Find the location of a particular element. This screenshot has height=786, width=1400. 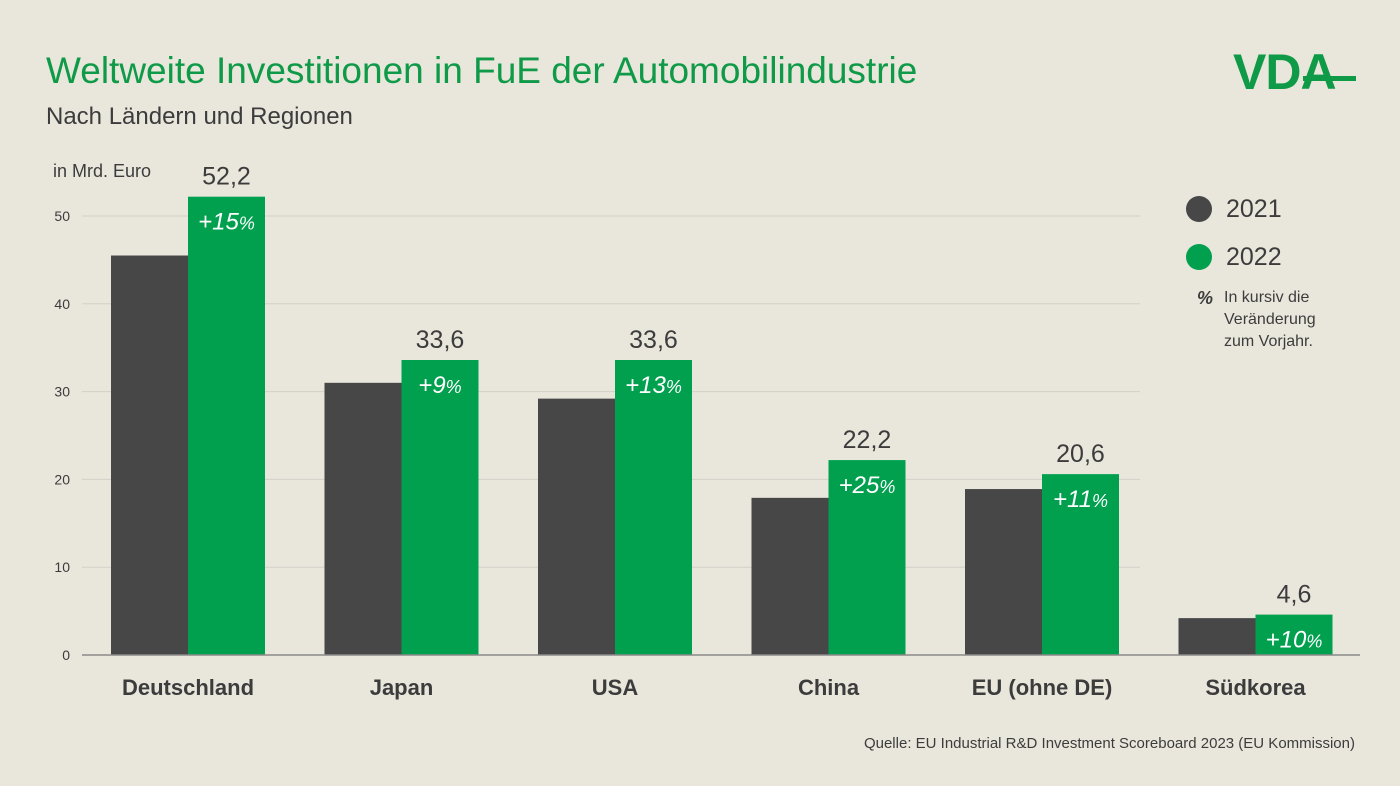

data-label: 52,2 is located at coordinates (226, 177).